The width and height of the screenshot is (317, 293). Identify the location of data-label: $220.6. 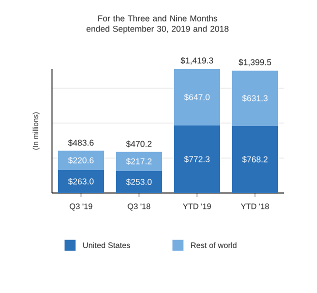
(81, 160).